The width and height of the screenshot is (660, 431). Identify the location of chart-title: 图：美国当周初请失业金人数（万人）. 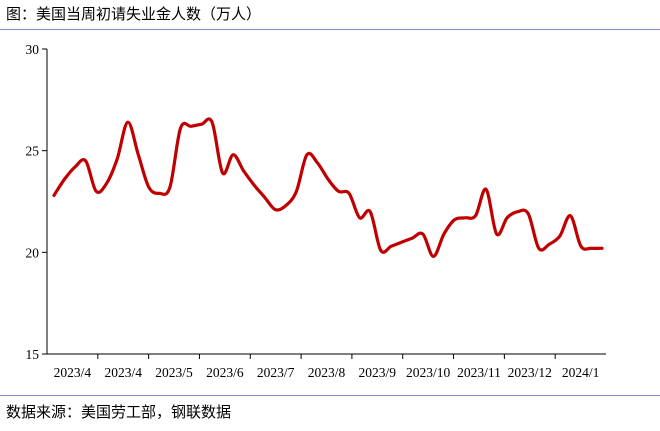
(134, 14).